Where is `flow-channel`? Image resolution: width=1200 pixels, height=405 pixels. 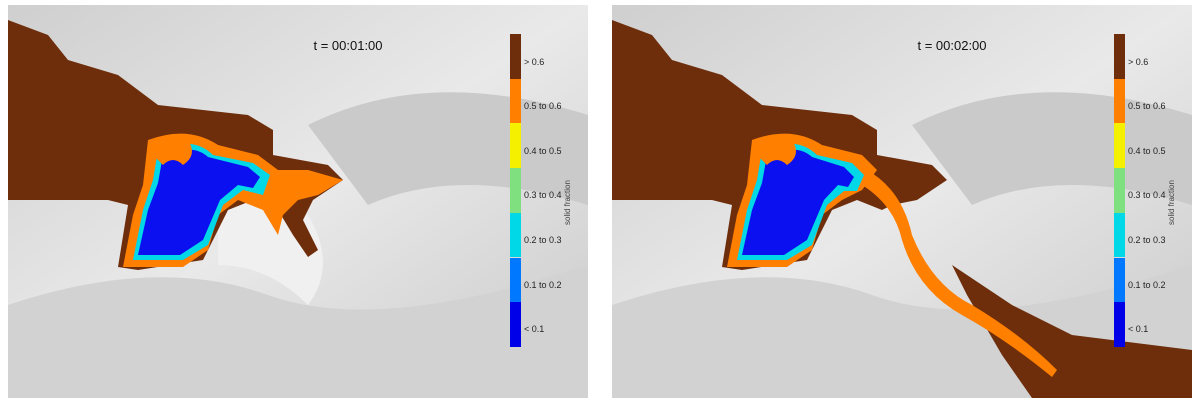
flow-channel is located at coordinates (959, 273).